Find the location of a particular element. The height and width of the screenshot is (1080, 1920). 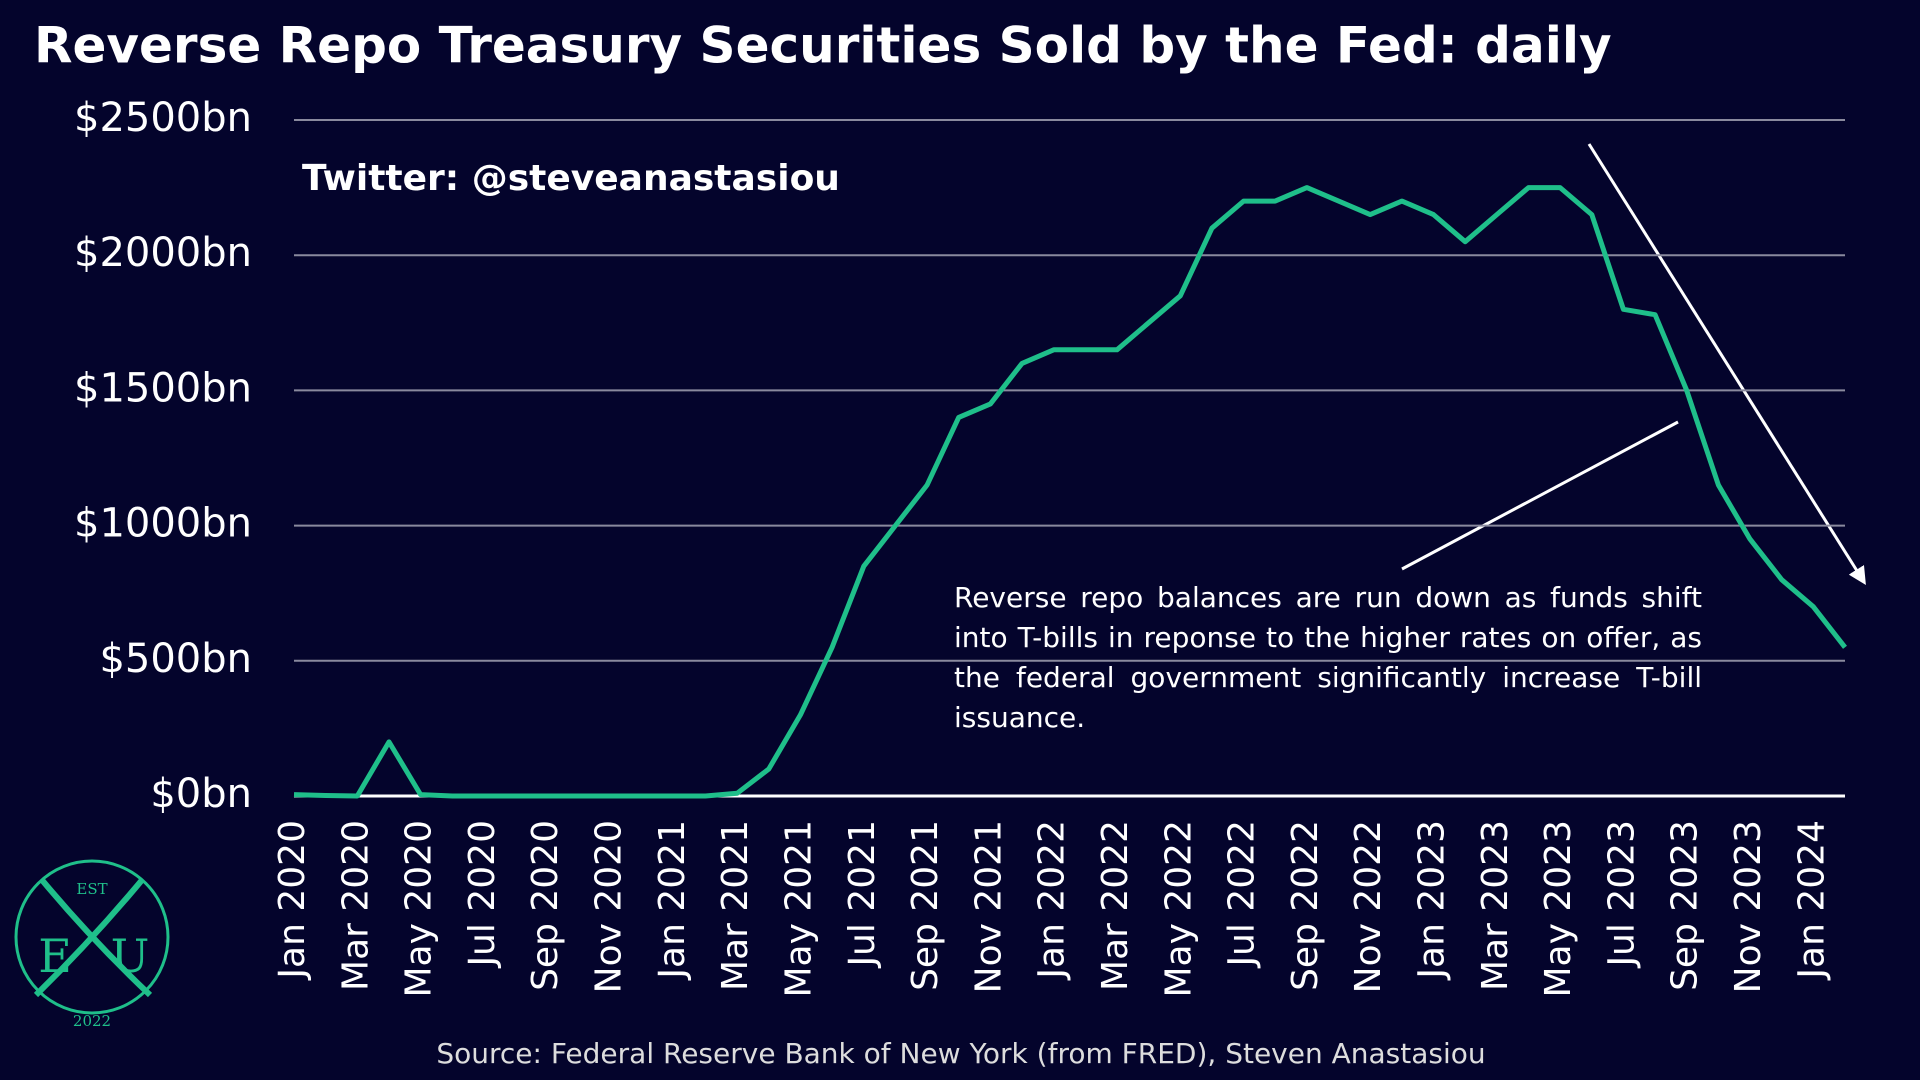

y-tick-label: $500bn is located at coordinates (175, 659).